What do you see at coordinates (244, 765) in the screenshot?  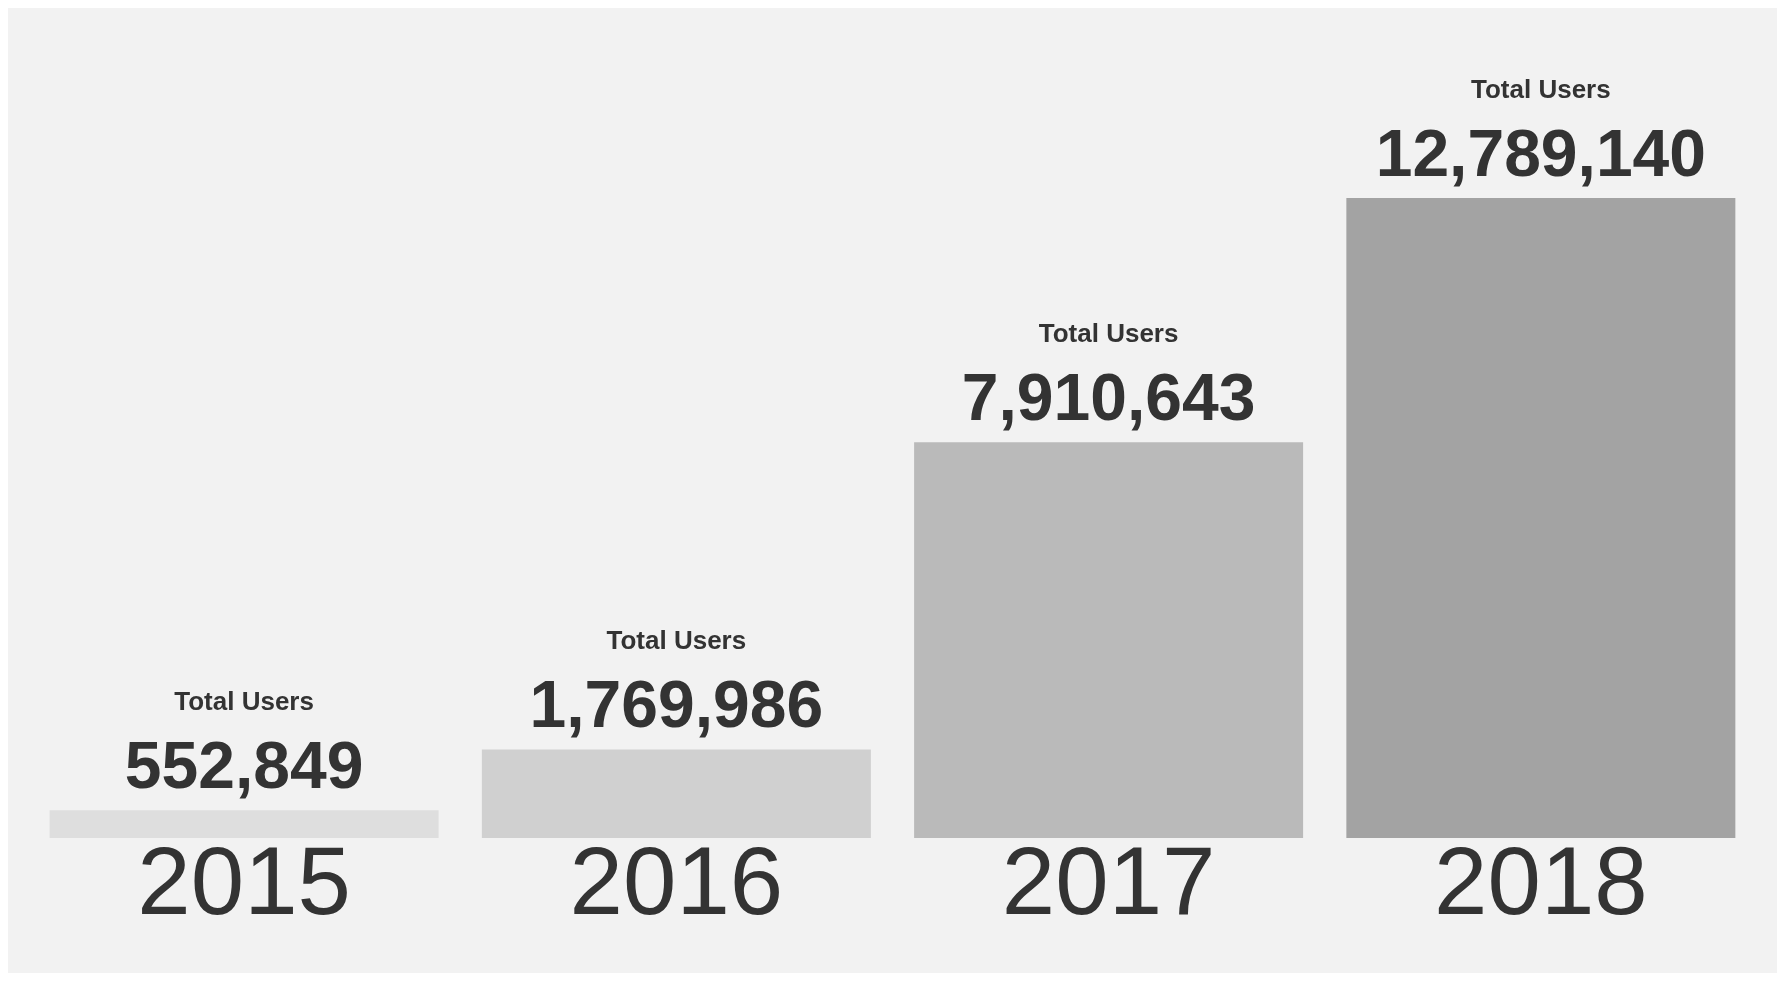 I see `data-label: 552,849` at bounding box center [244, 765].